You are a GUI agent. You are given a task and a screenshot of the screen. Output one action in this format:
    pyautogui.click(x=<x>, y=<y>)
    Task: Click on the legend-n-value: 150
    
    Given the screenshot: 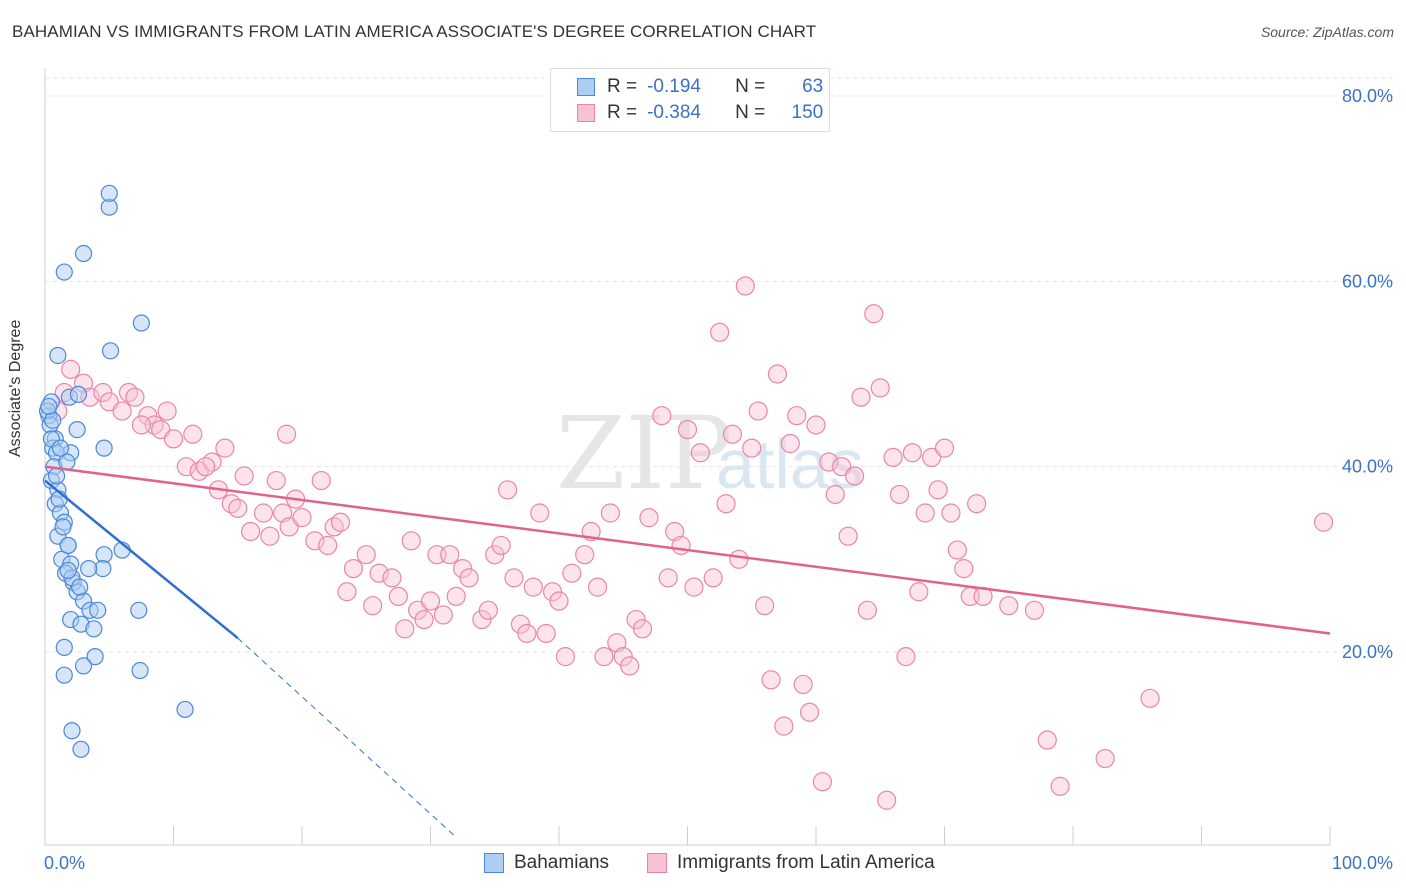 What is the action you would take?
    pyautogui.click(x=807, y=112)
    